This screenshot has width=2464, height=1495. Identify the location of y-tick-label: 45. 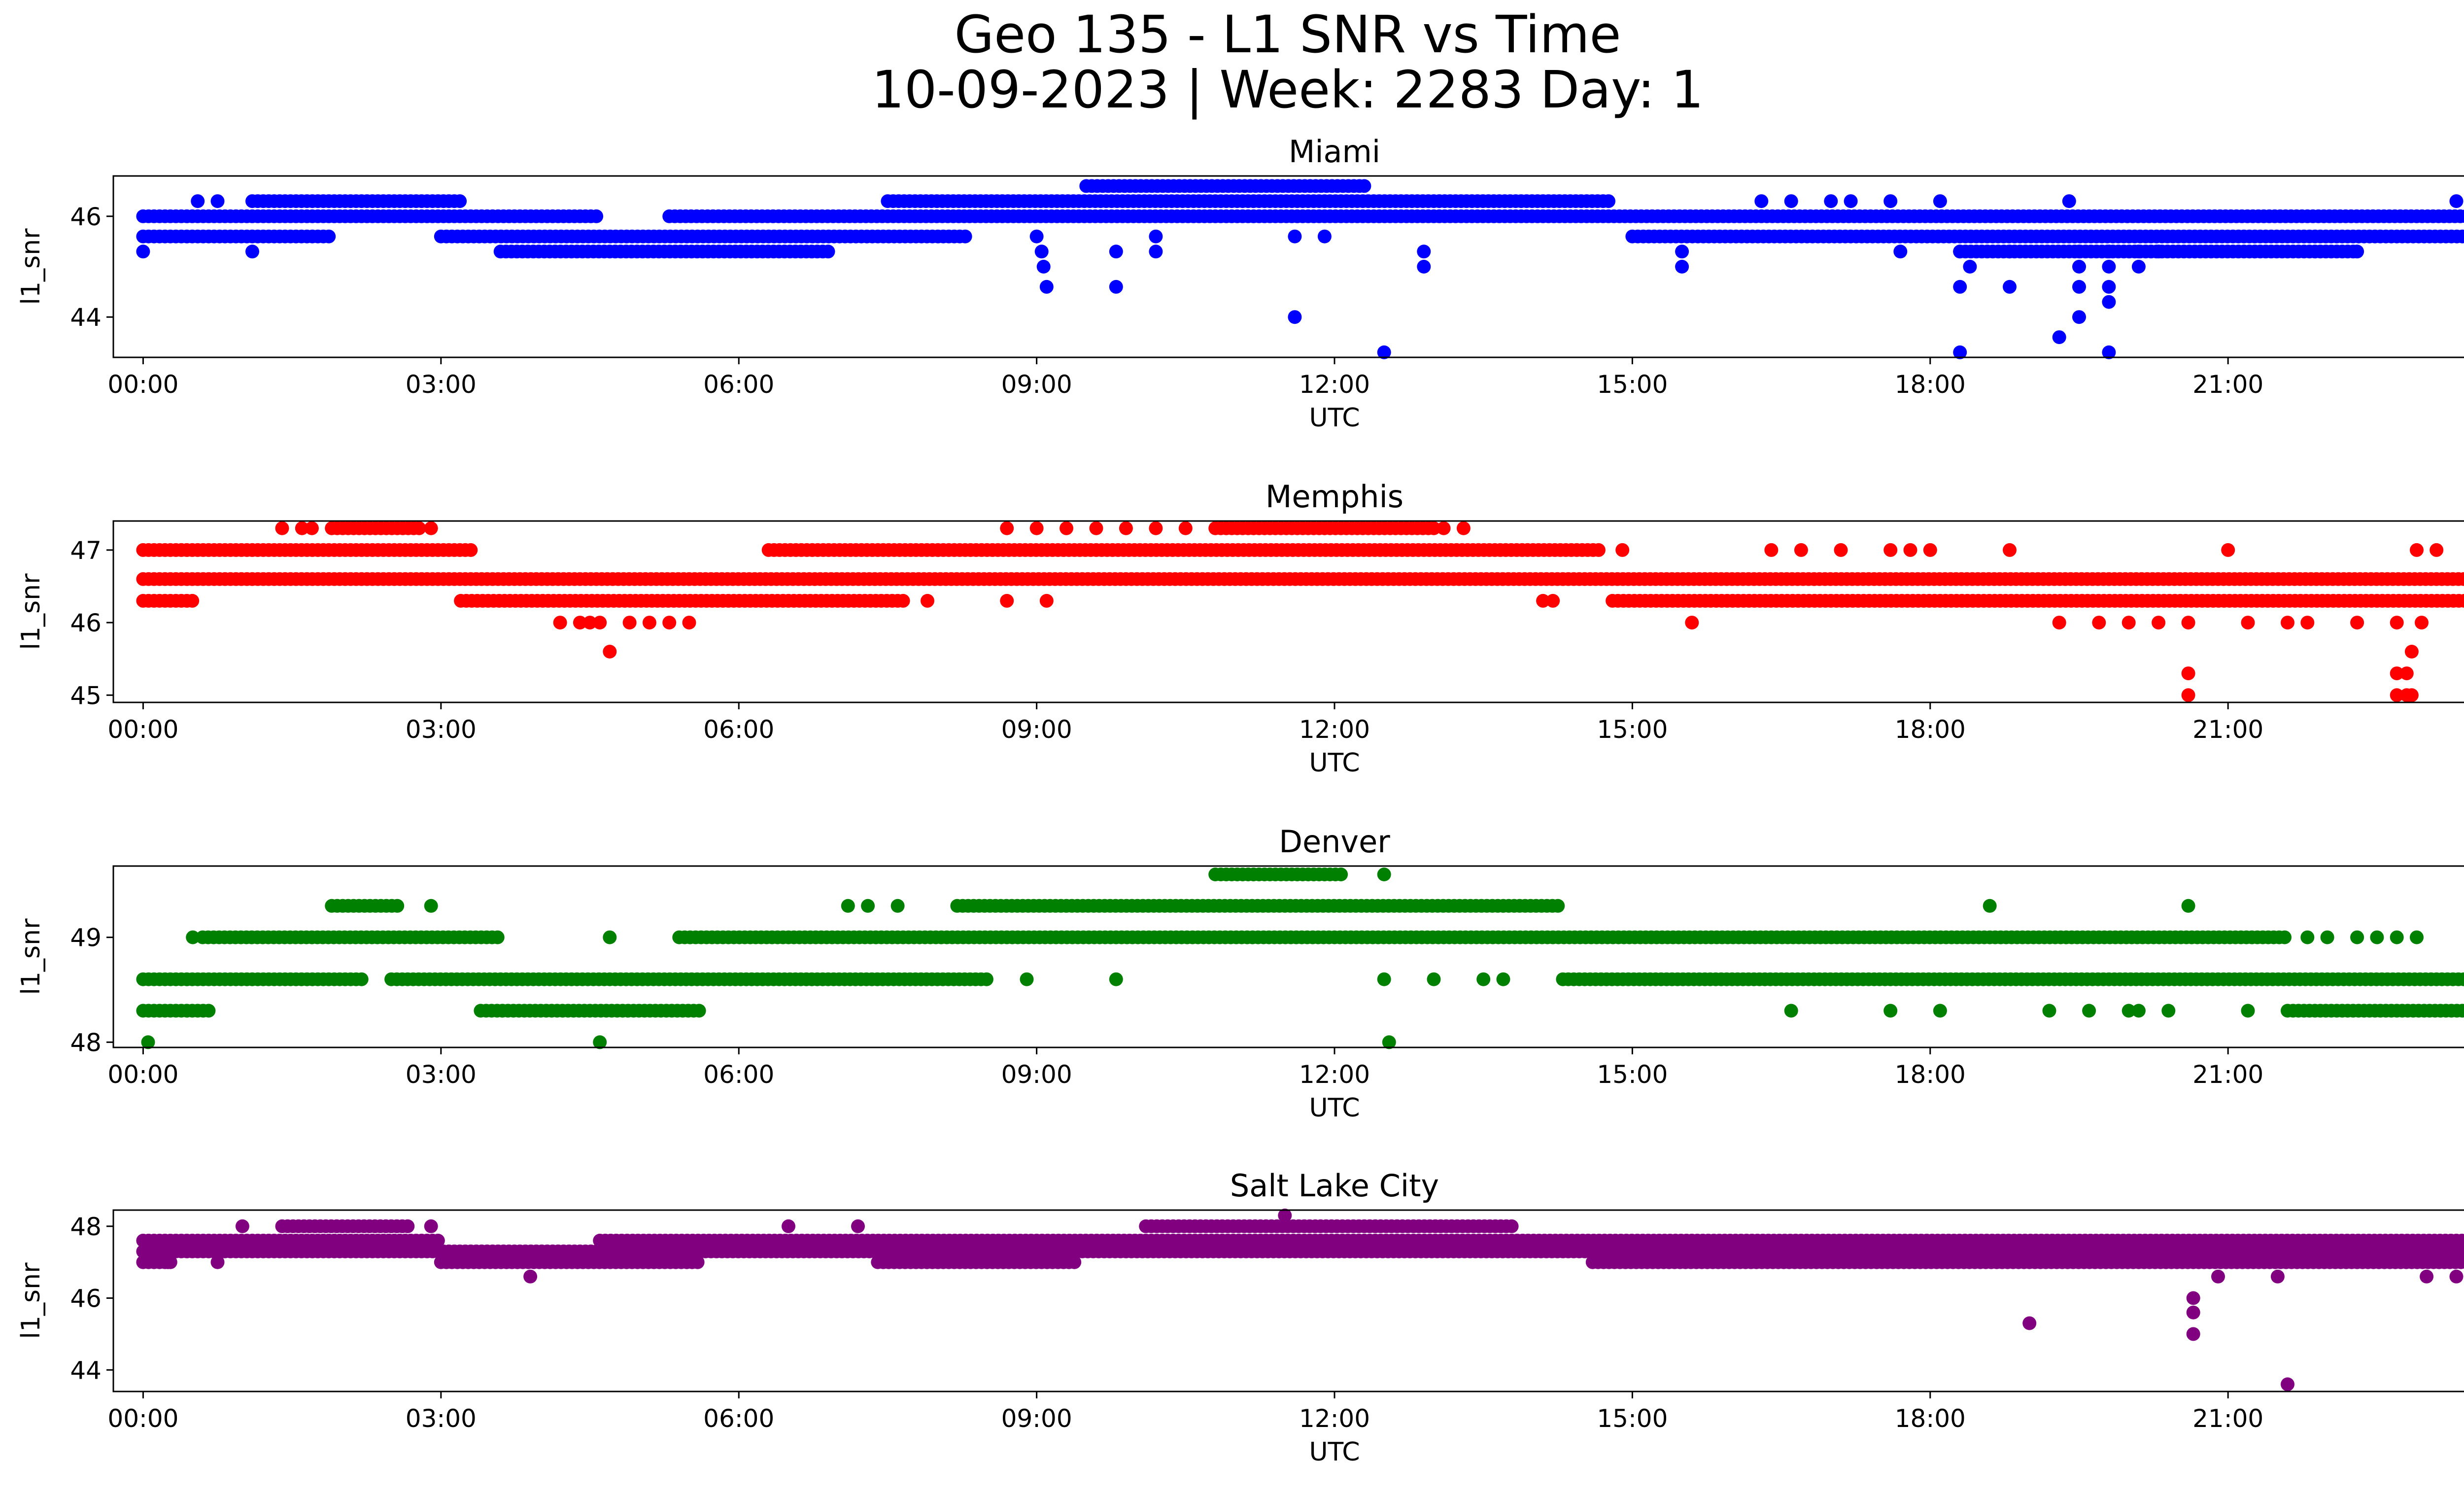
(86, 695).